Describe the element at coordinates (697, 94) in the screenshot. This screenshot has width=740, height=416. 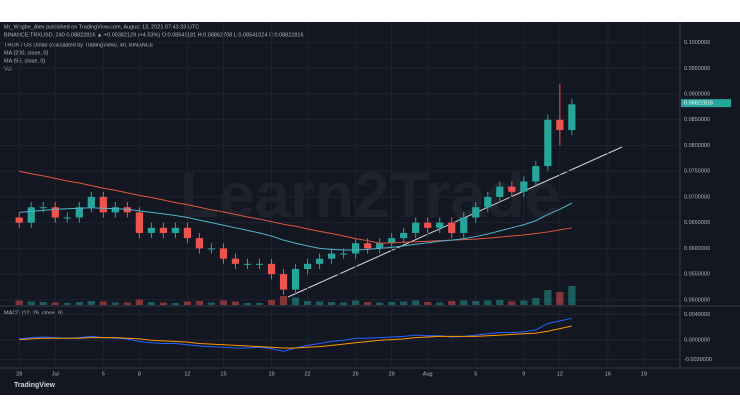
I see `y-tick-label: 0.0900000` at that location.